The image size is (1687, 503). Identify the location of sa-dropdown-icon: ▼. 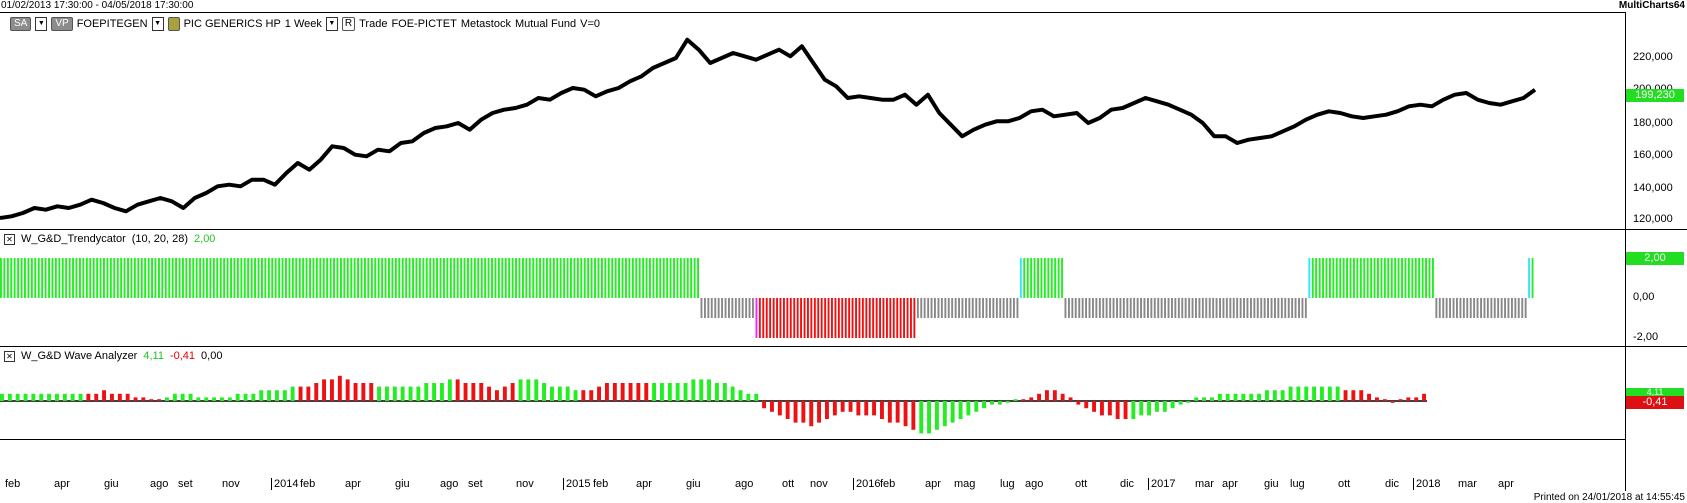
(41, 24).